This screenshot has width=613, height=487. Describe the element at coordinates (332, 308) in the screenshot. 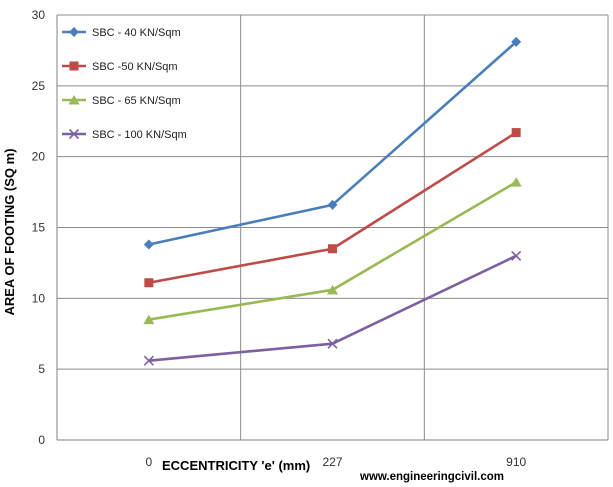

I see `series-group` at that location.